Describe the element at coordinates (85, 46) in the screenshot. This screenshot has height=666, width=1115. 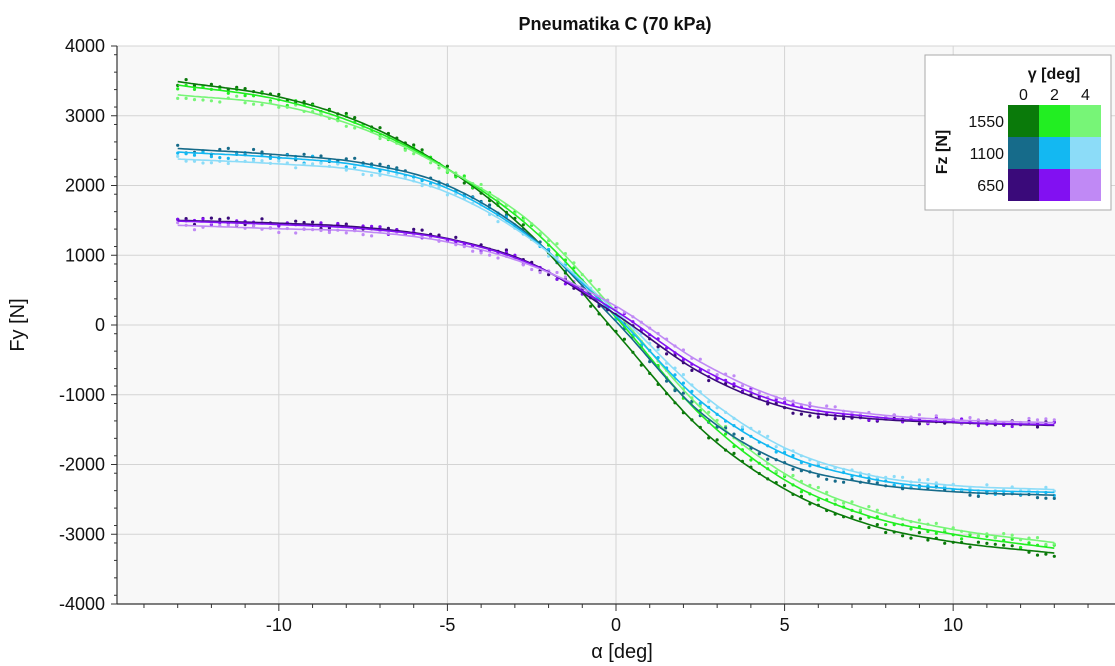
I see `y-tick-label: 4000` at that location.